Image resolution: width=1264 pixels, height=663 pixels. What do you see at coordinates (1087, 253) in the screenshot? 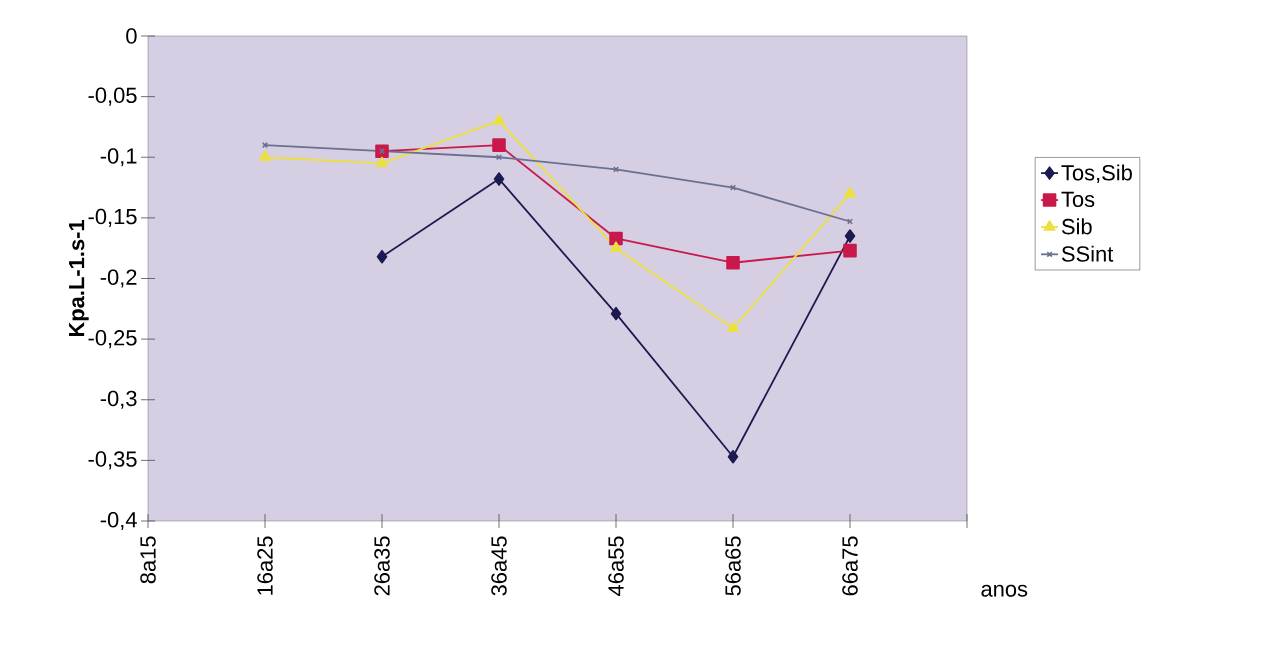
I see `legend-label: SSint` at bounding box center [1087, 253].